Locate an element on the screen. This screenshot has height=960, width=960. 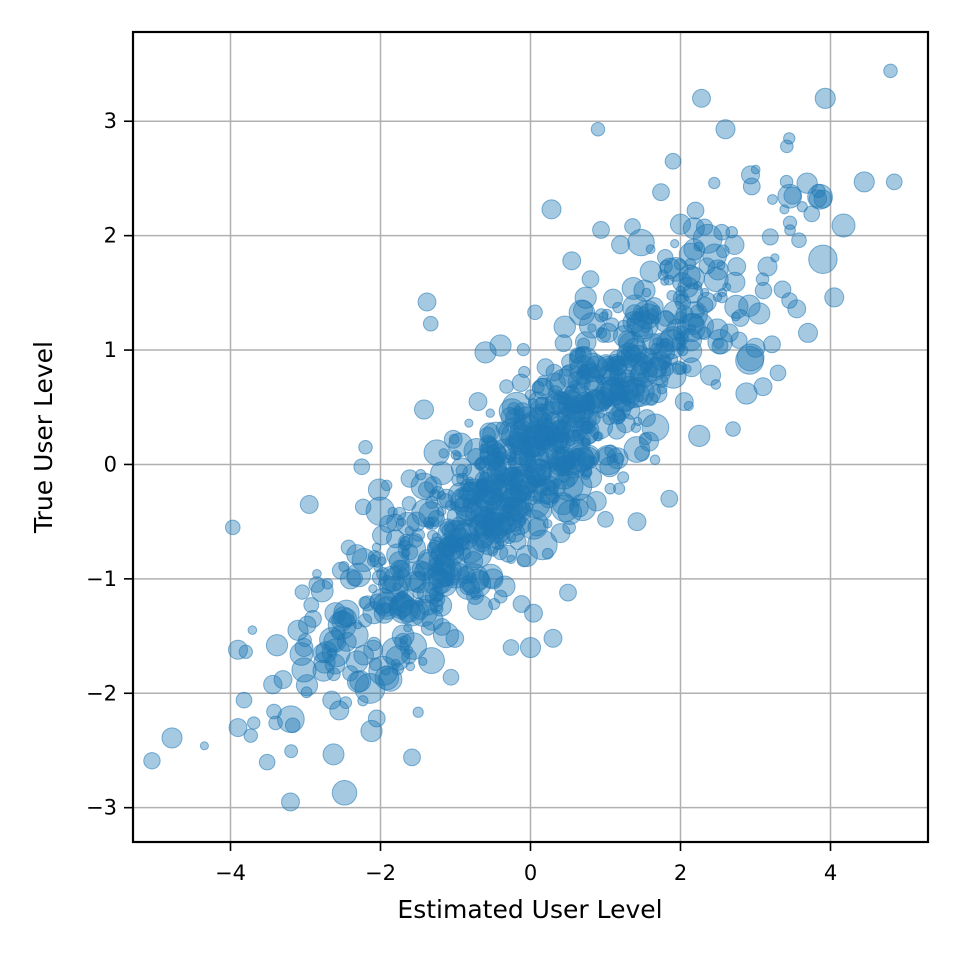
x-tick-label: 0 is located at coordinates (530, 873).